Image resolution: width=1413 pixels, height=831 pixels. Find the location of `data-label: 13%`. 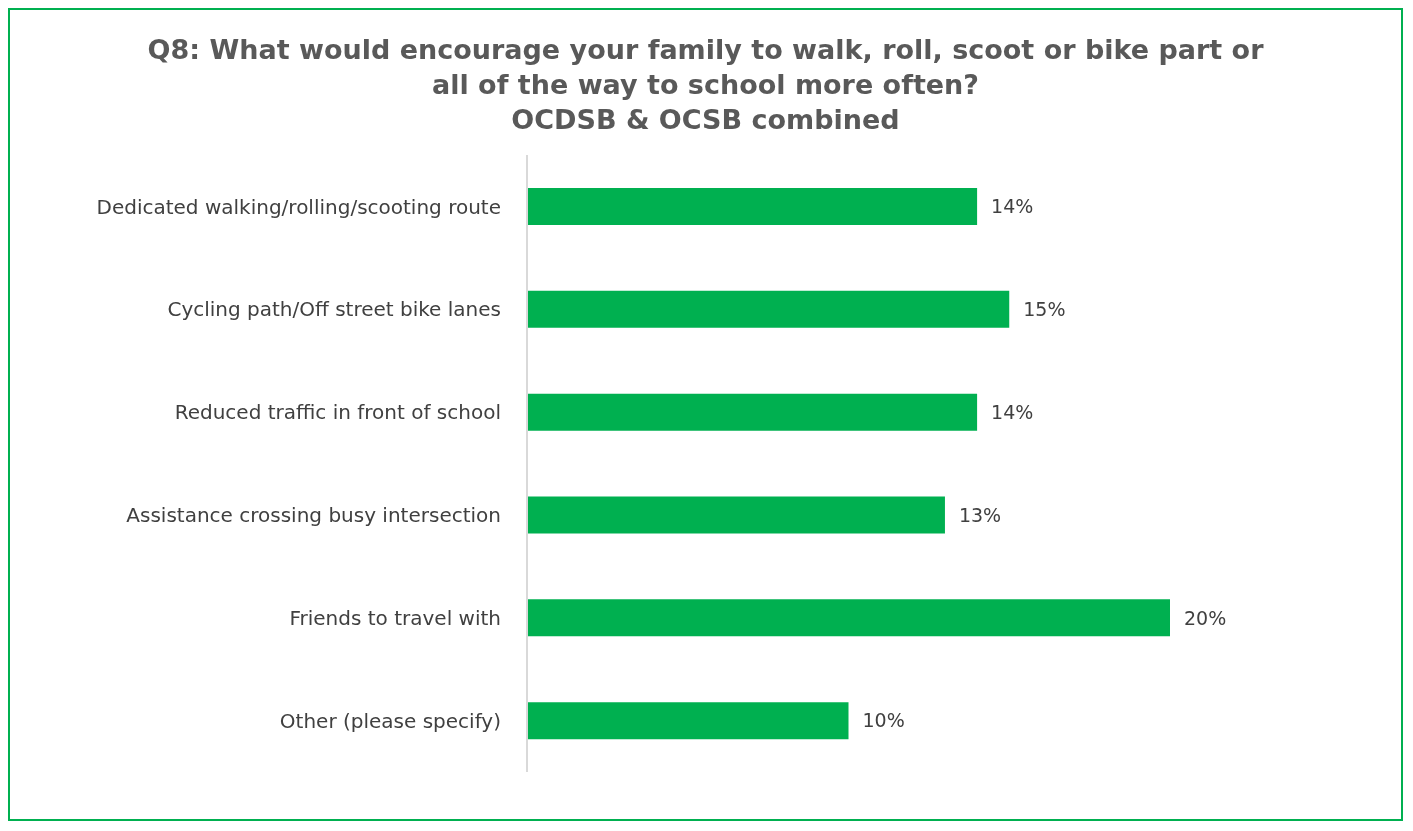

data-label: 13% is located at coordinates (980, 514).